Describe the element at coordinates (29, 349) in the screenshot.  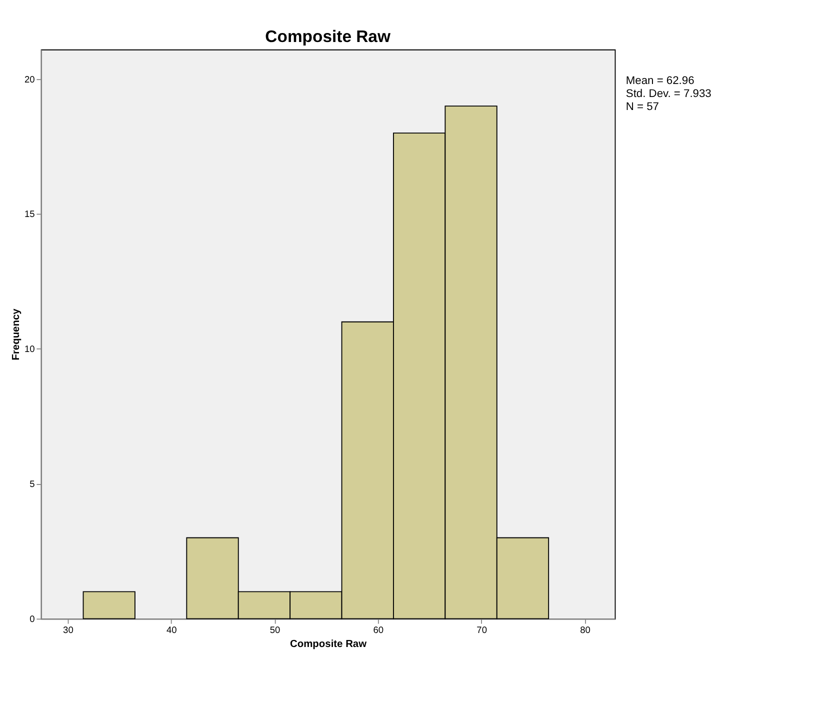
I see `y-tick-label: 10` at that location.